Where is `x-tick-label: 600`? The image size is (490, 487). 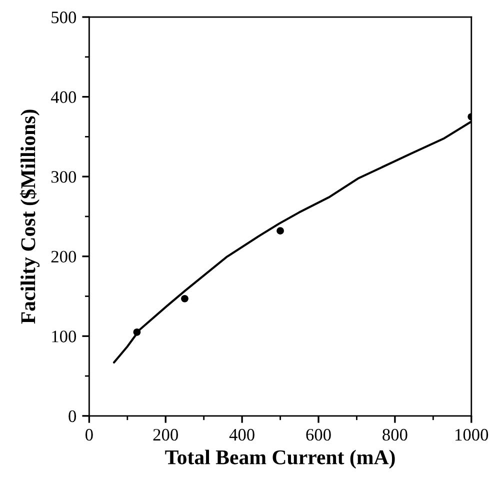
x-tick-label: 600 is located at coordinates (318, 434).